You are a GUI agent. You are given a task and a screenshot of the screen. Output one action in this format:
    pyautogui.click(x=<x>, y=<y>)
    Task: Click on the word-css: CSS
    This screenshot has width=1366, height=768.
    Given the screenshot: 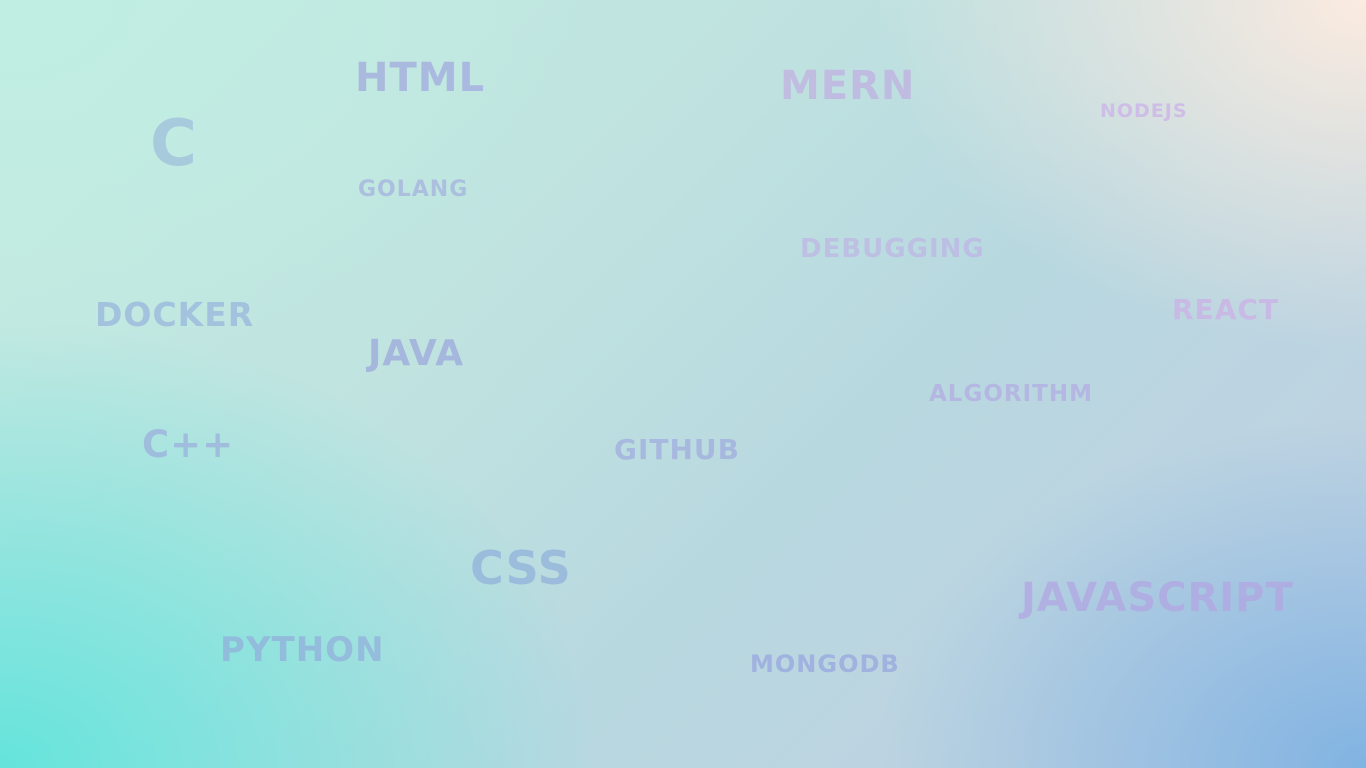 What is the action you would take?
    pyautogui.click(x=521, y=568)
    